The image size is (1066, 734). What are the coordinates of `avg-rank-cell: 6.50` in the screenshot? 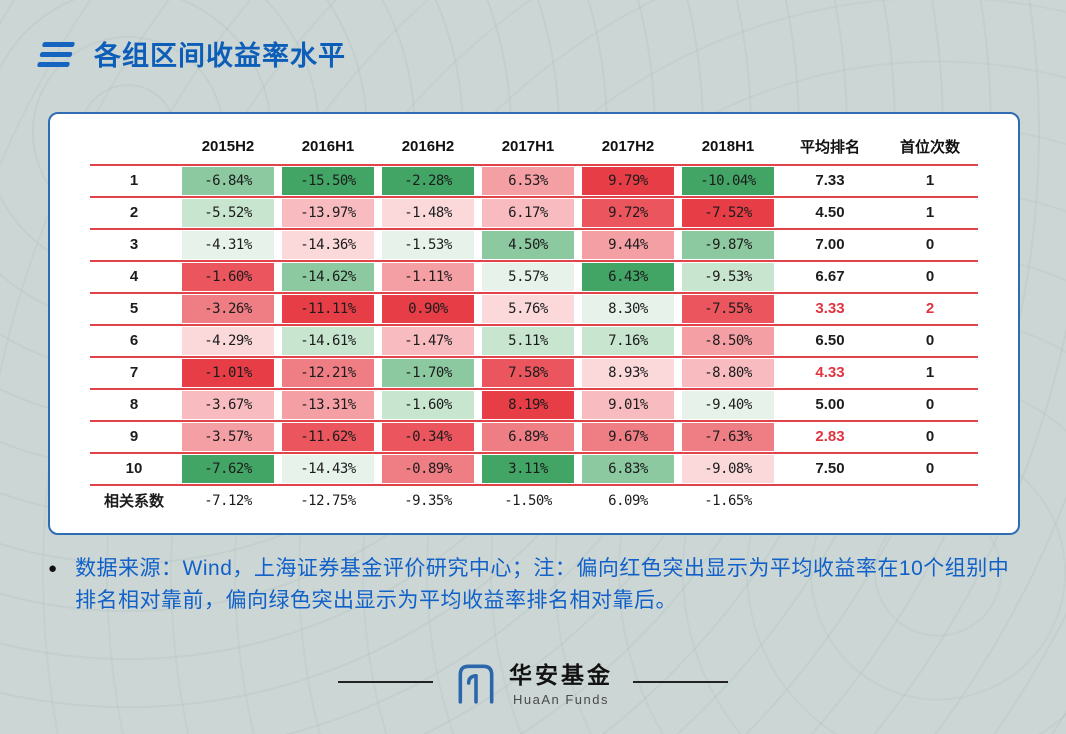 It's located at (830, 340).